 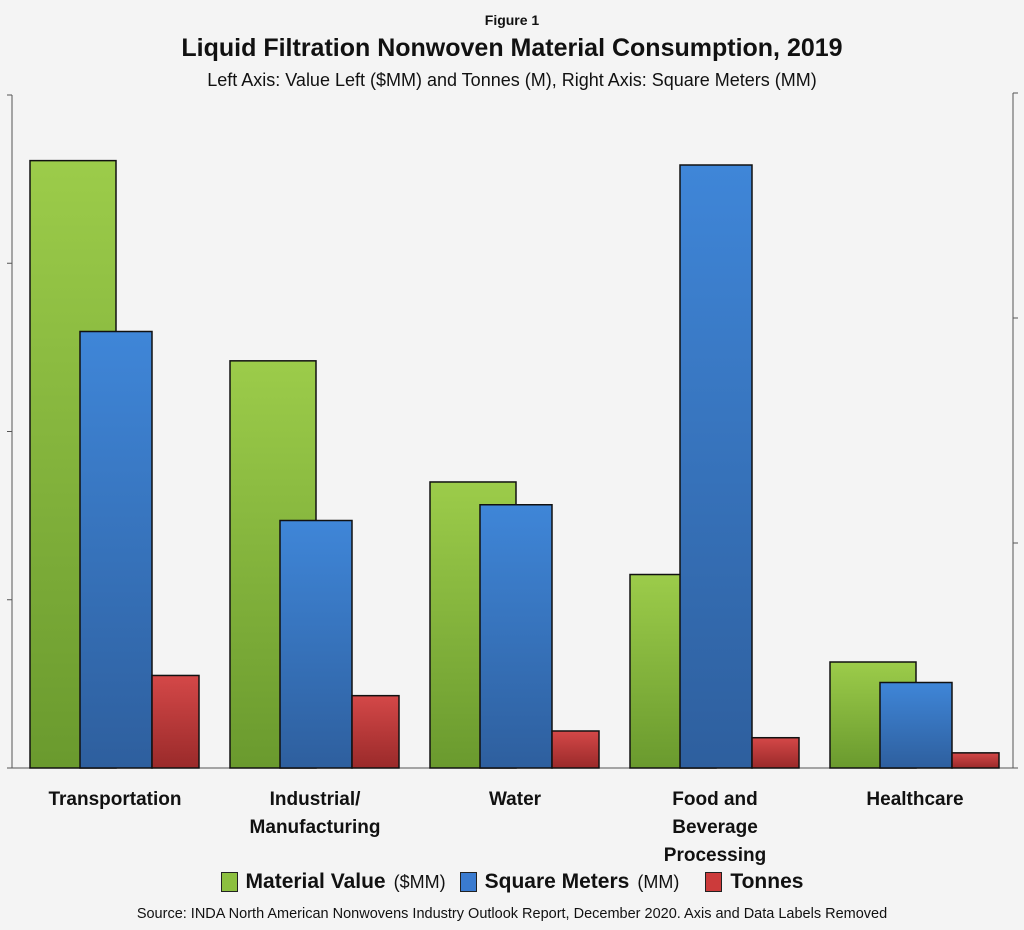 I want to click on legend-label: Square Meters, so click(x=557, y=881).